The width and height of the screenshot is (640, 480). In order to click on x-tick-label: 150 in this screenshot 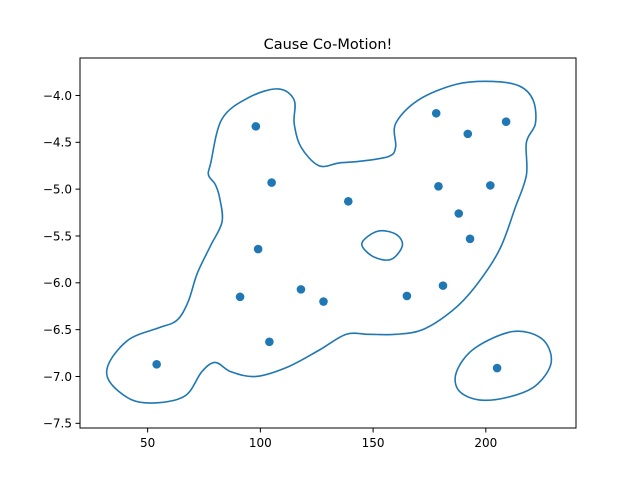, I will do `click(373, 443)`.